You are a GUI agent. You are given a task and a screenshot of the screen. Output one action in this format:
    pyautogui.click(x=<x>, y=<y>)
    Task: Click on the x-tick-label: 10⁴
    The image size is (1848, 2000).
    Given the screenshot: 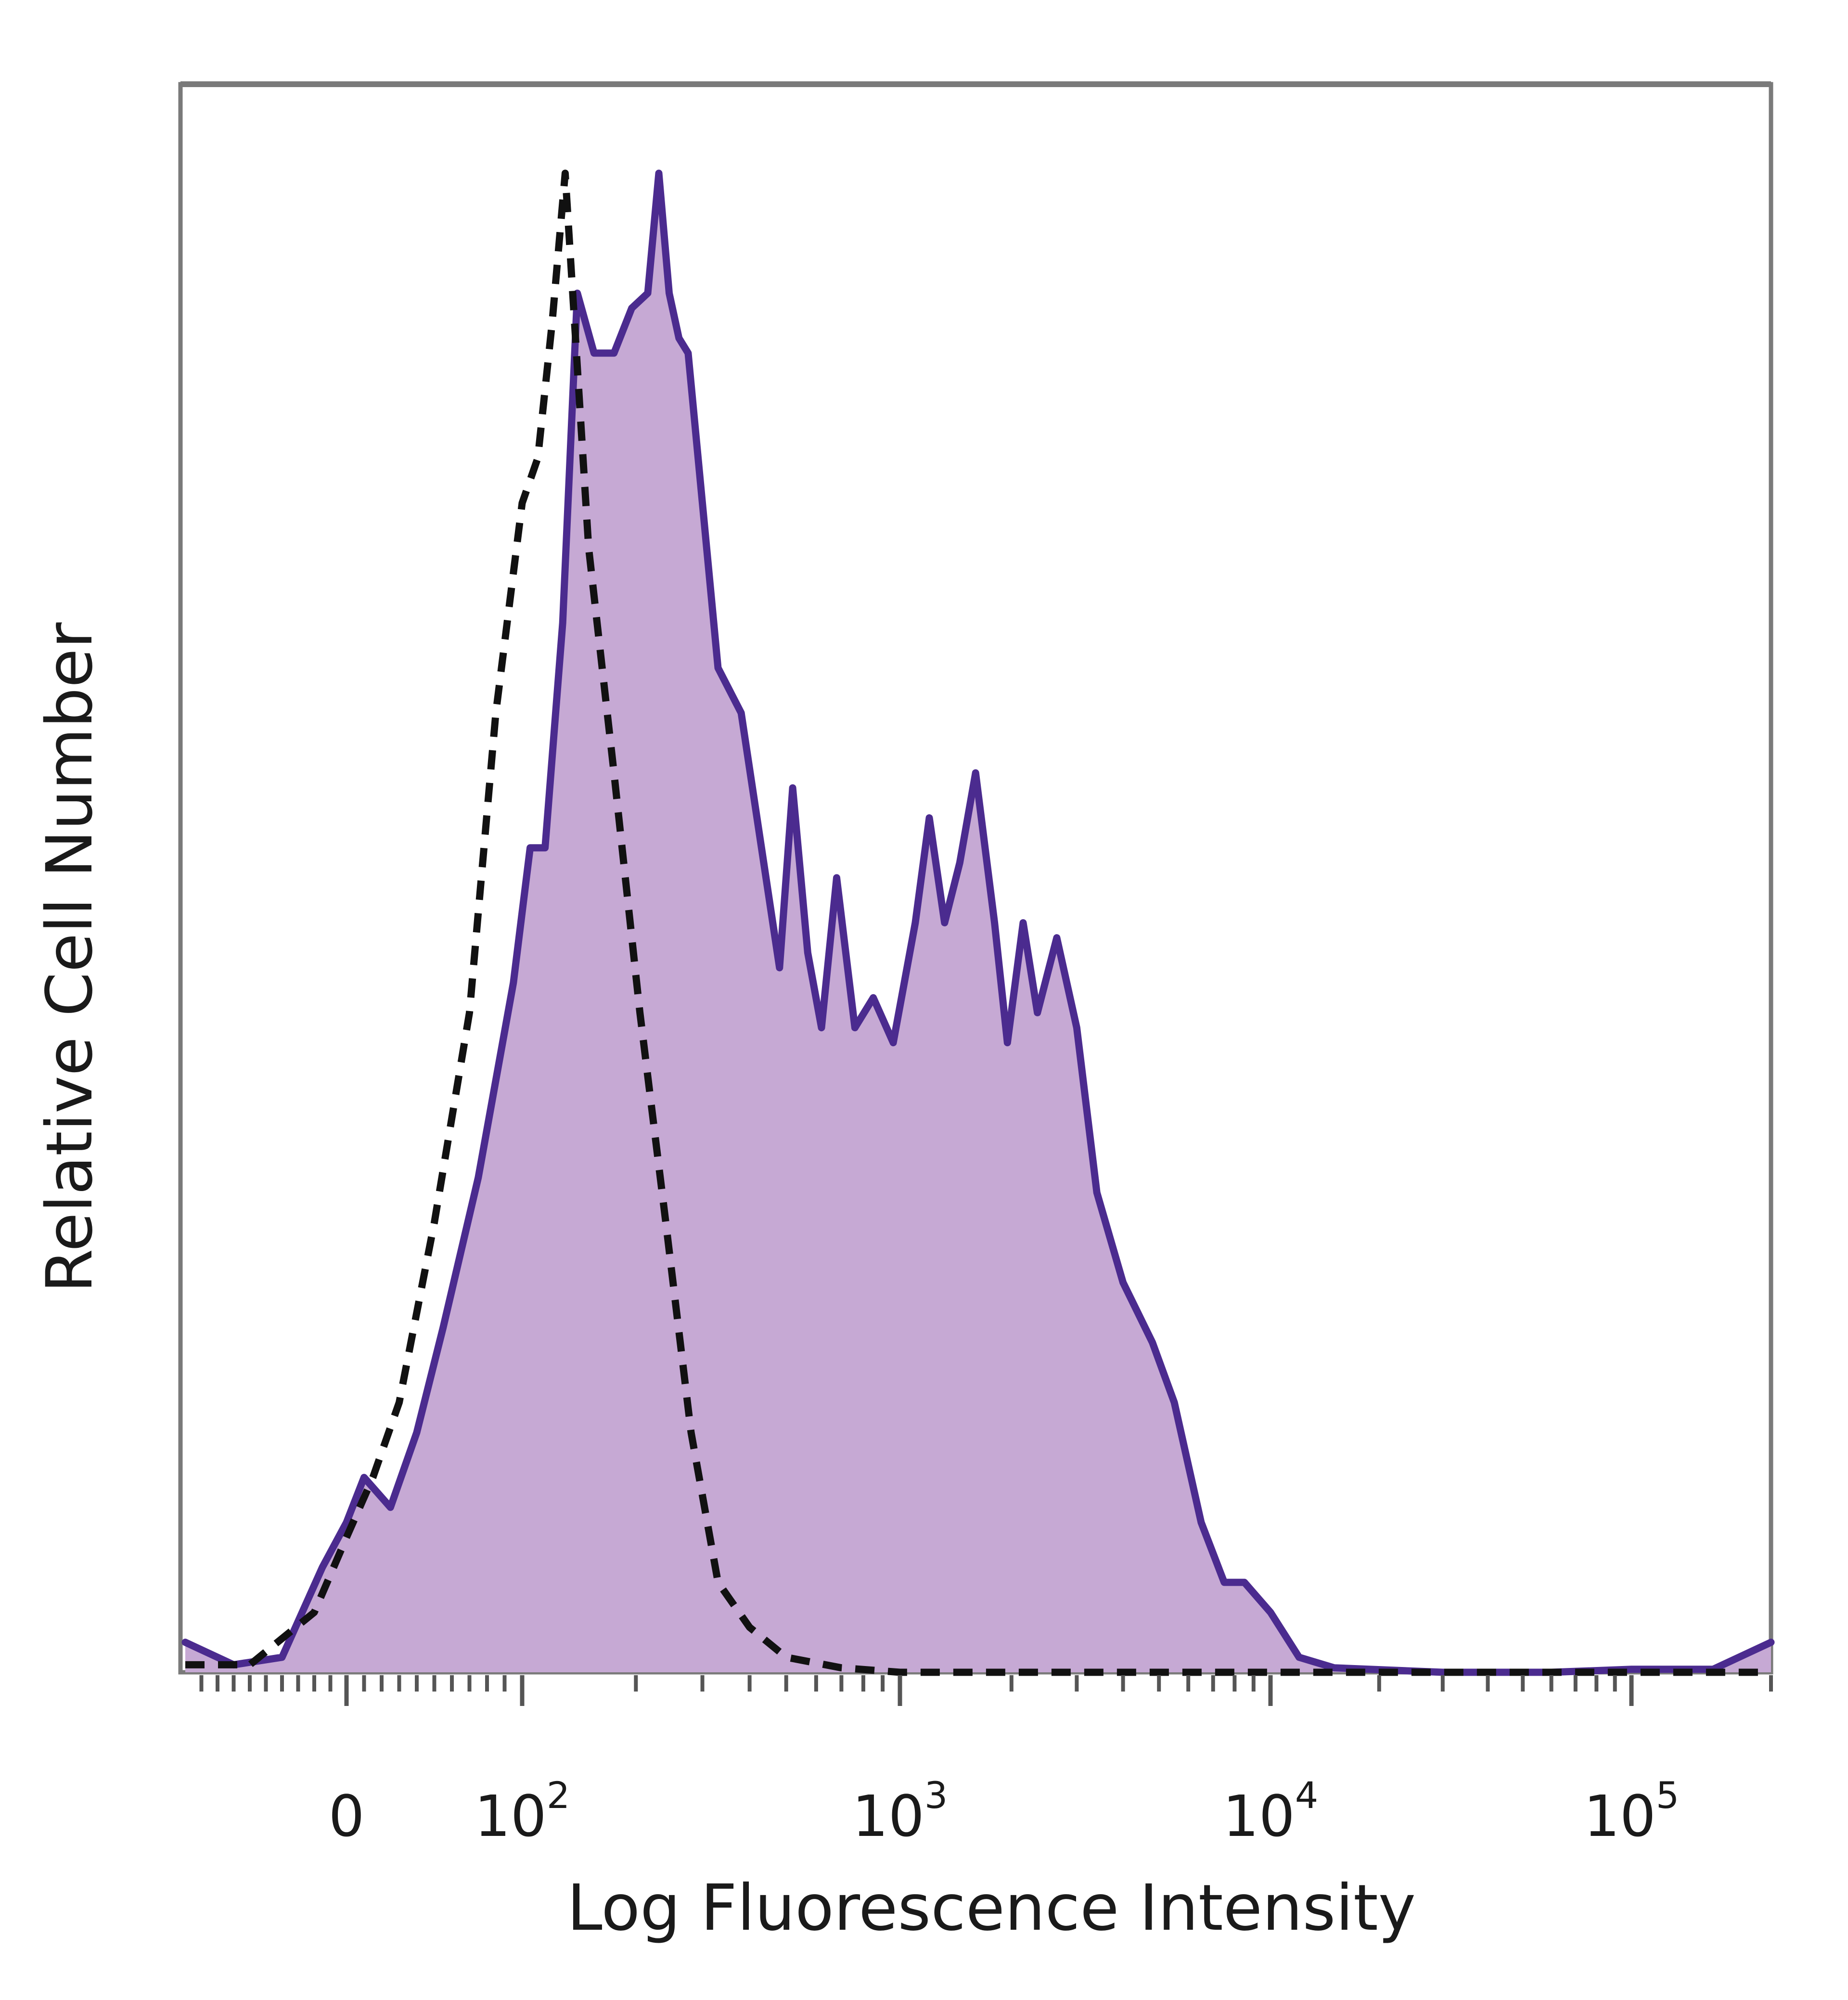 What is the action you would take?
    pyautogui.click(x=1271, y=1811)
    